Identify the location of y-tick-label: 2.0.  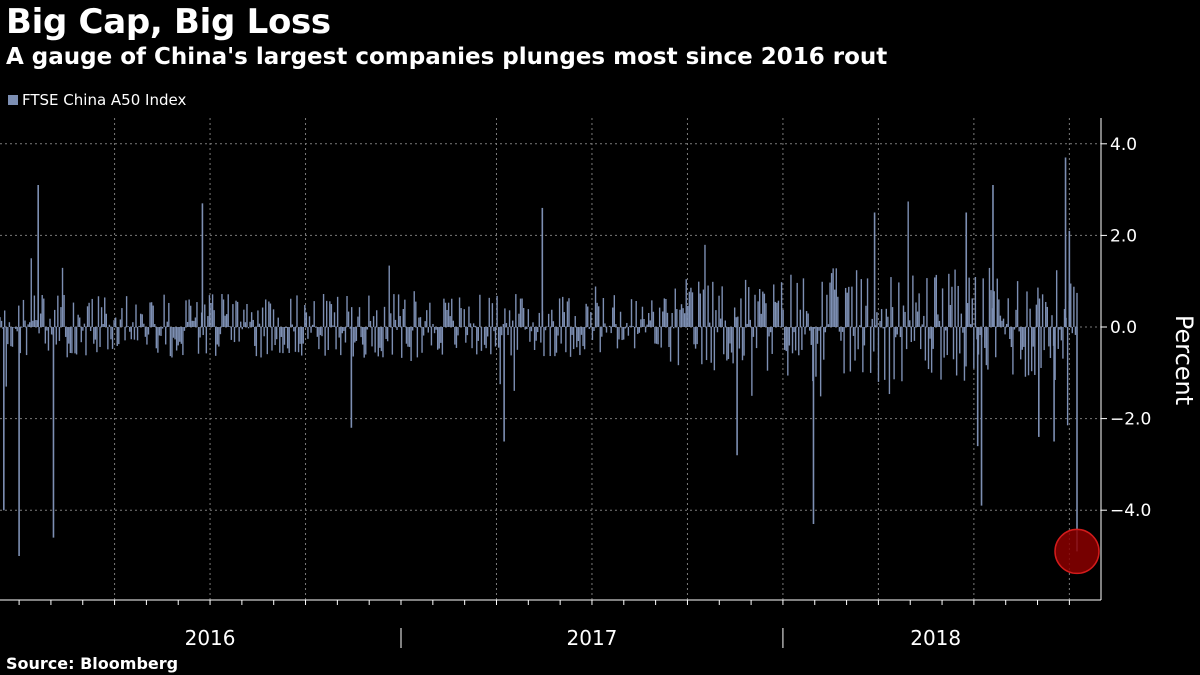
(1123, 236).